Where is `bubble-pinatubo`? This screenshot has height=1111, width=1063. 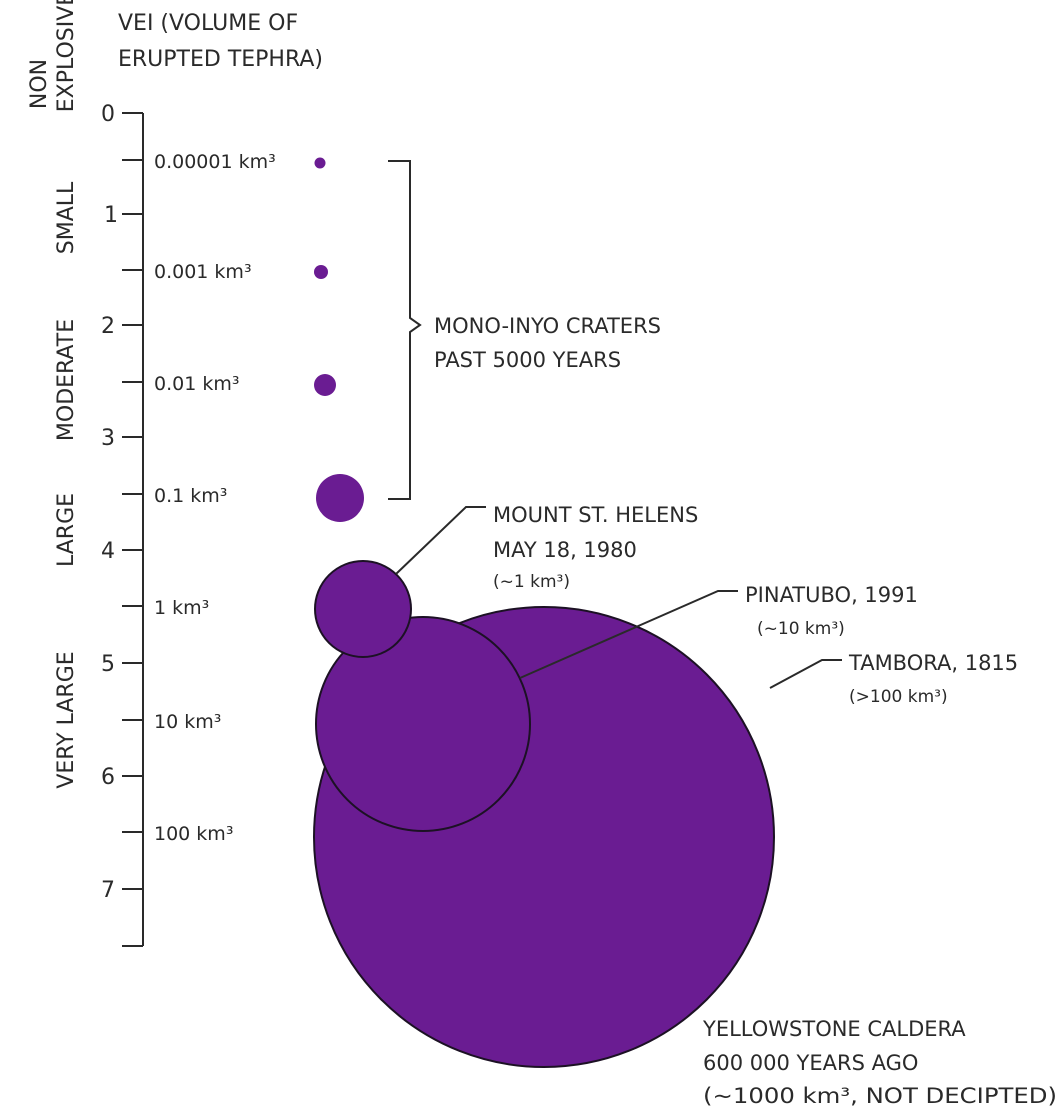
bubble-pinatubo is located at coordinates (423, 724).